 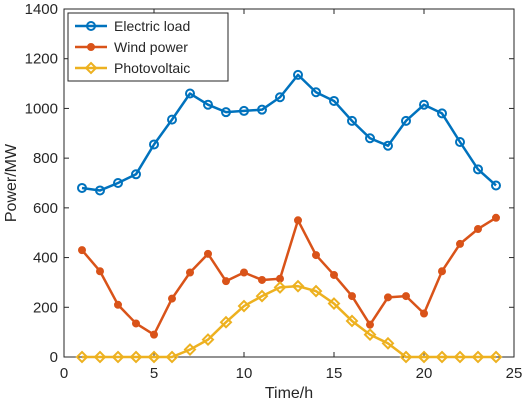 I want to click on y-axis-title: Power/MW, so click(x=11, y=182).